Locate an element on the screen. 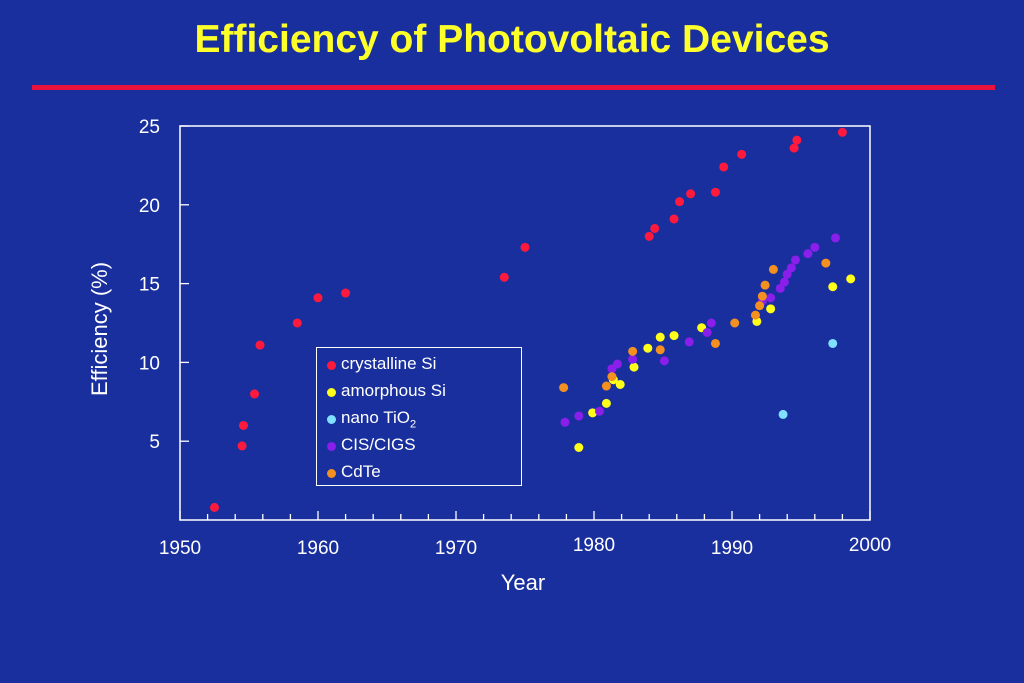 The height and width of the screenshot is (683, 1024). y-tick-label: 25 is located at coordinates (149, 127).